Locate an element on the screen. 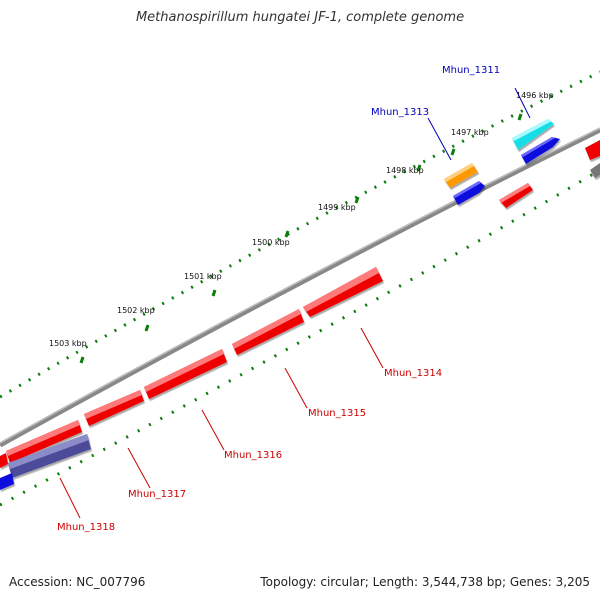 Image resolution: width=600 pixels, height=600 pixels. gene-mhun-1316-highlight is located at coordinates (184, 370).